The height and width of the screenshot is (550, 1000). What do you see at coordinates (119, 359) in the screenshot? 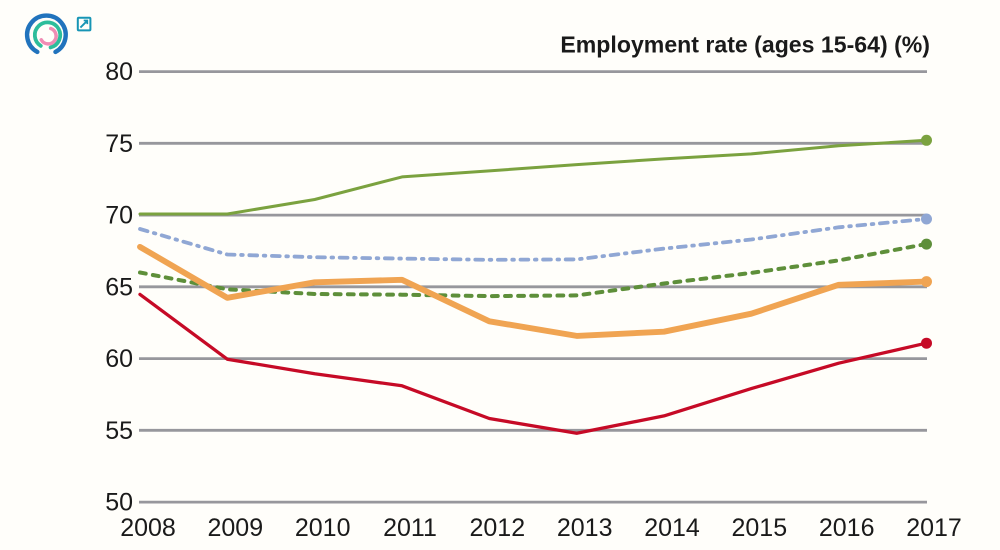
I see `svg-text: 60` at bounding box center [119, 359].